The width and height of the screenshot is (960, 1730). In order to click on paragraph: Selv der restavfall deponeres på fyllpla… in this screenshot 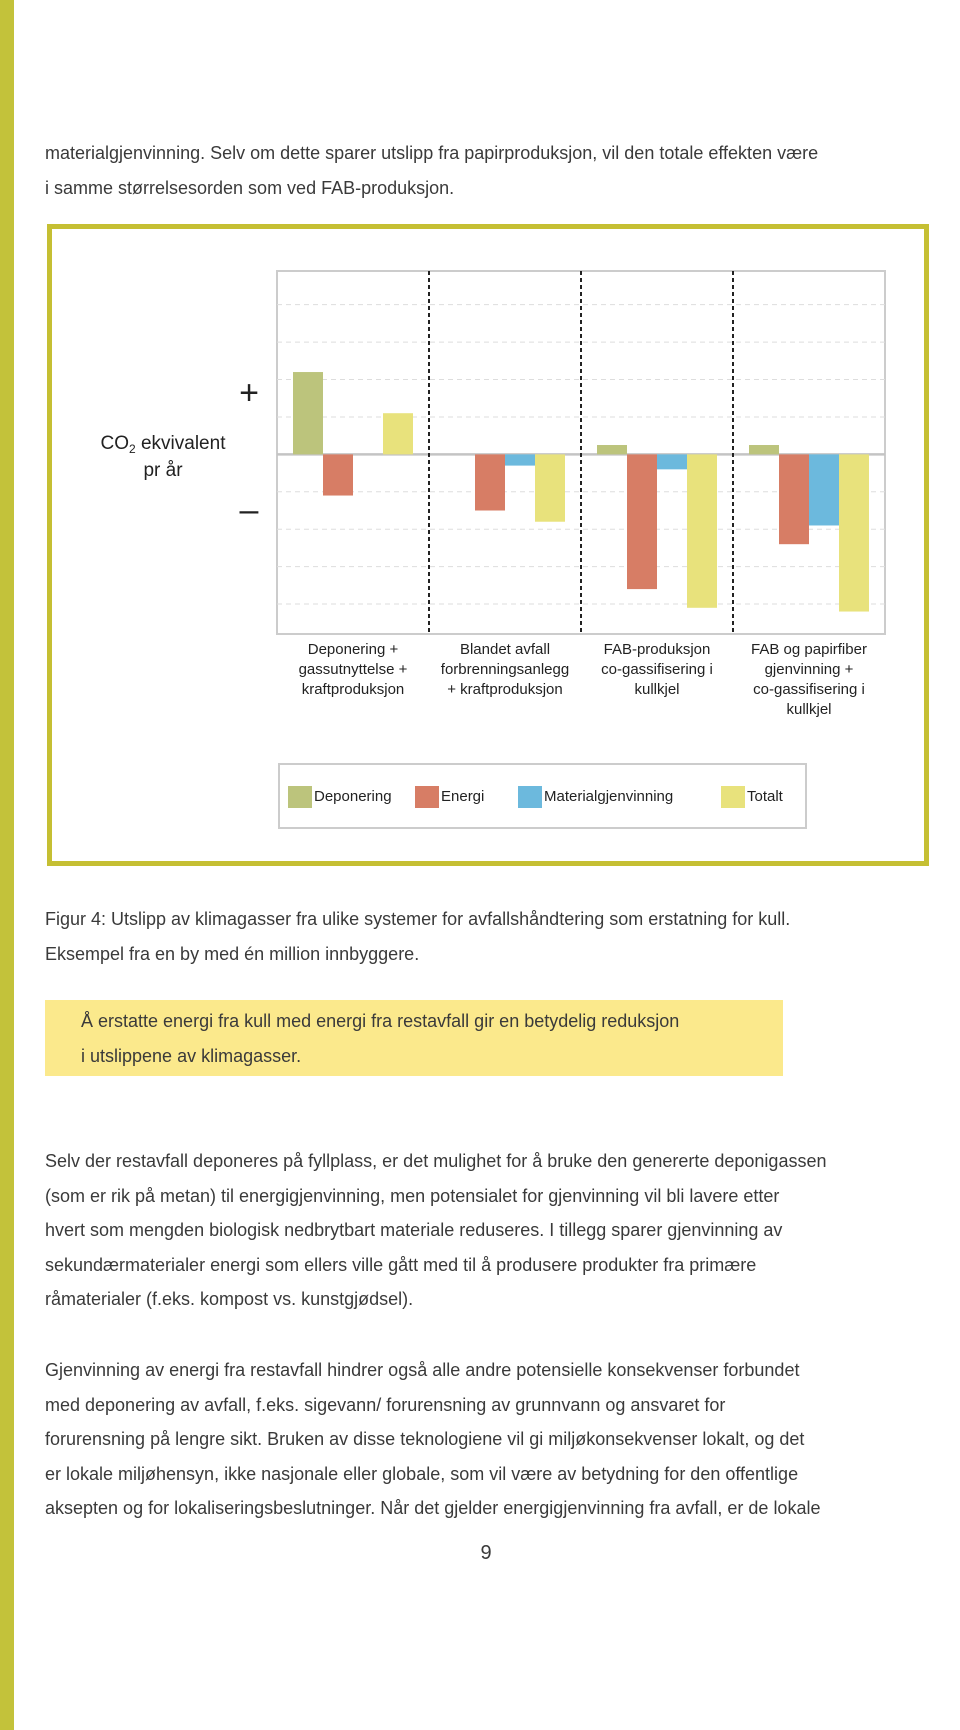, I will do `click(435, 1230)`.